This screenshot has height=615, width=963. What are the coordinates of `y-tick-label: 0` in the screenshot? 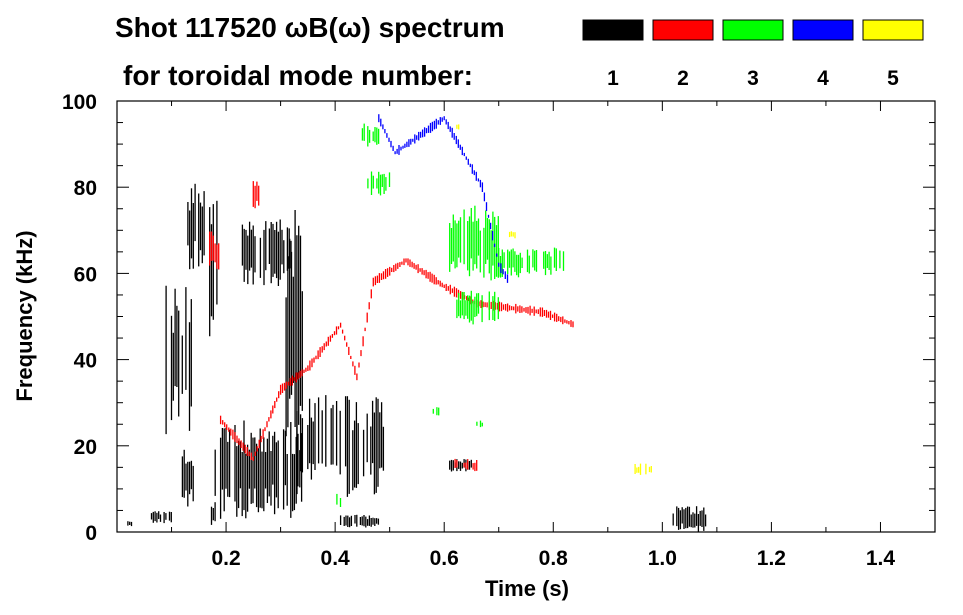 It's located at (91, 533).